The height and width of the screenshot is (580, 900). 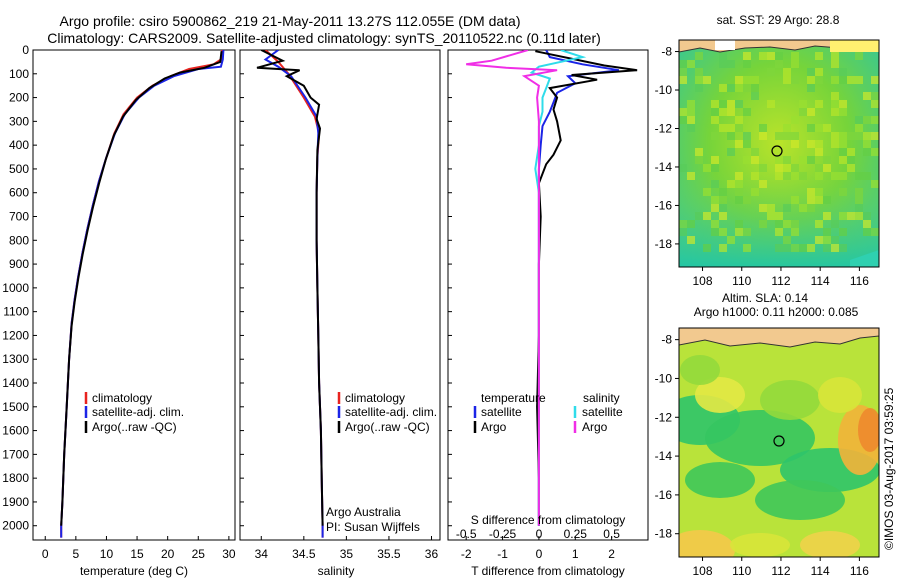 What do you see at coordinates (777, 151) in the screenshot?
I see `argo-float-marker` at bounding box center [777, 151].